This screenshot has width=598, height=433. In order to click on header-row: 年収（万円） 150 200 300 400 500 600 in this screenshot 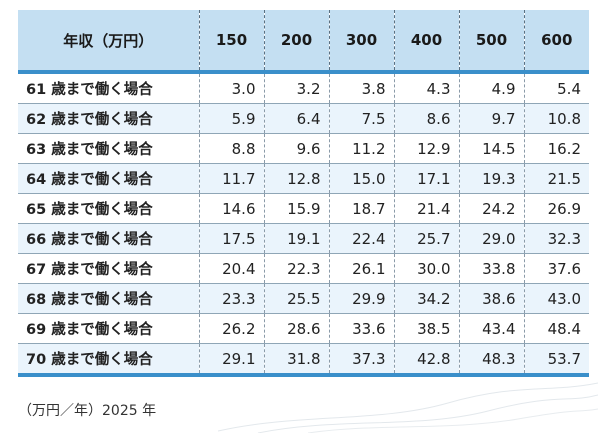, I will do `click(303, 41)`.